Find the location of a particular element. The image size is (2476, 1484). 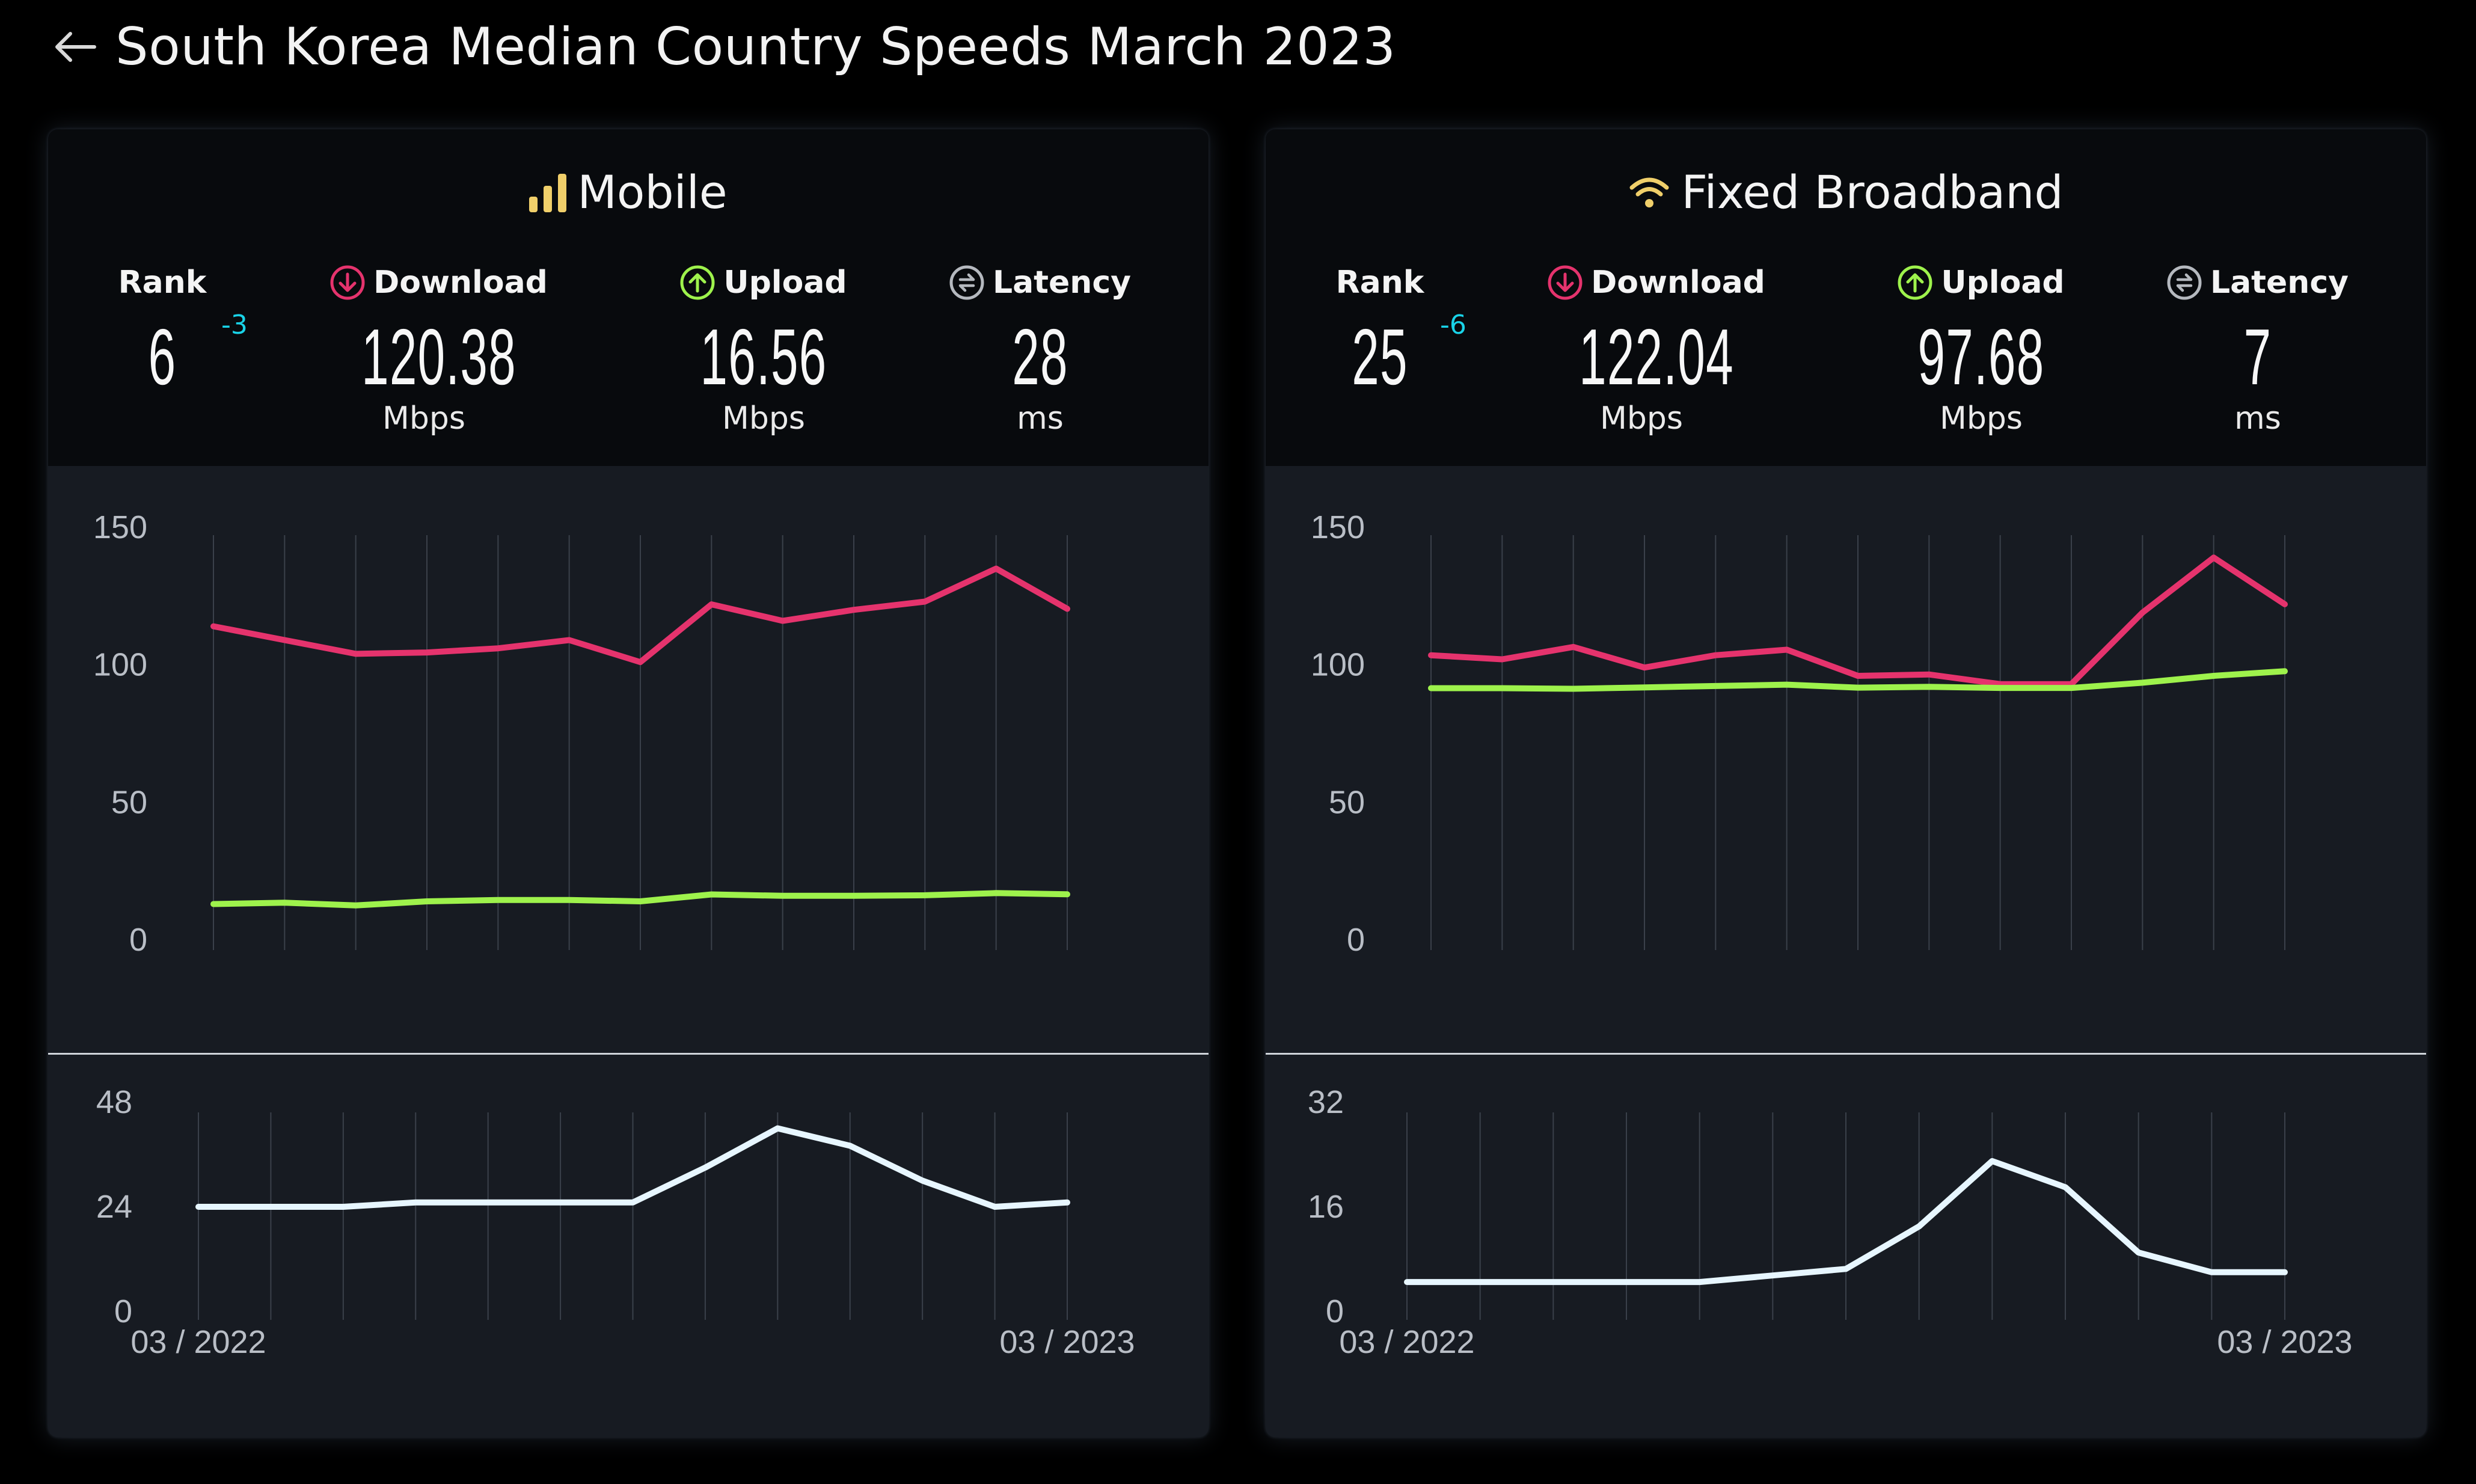

arrow-left-icon is located at coordinates (75, 47).